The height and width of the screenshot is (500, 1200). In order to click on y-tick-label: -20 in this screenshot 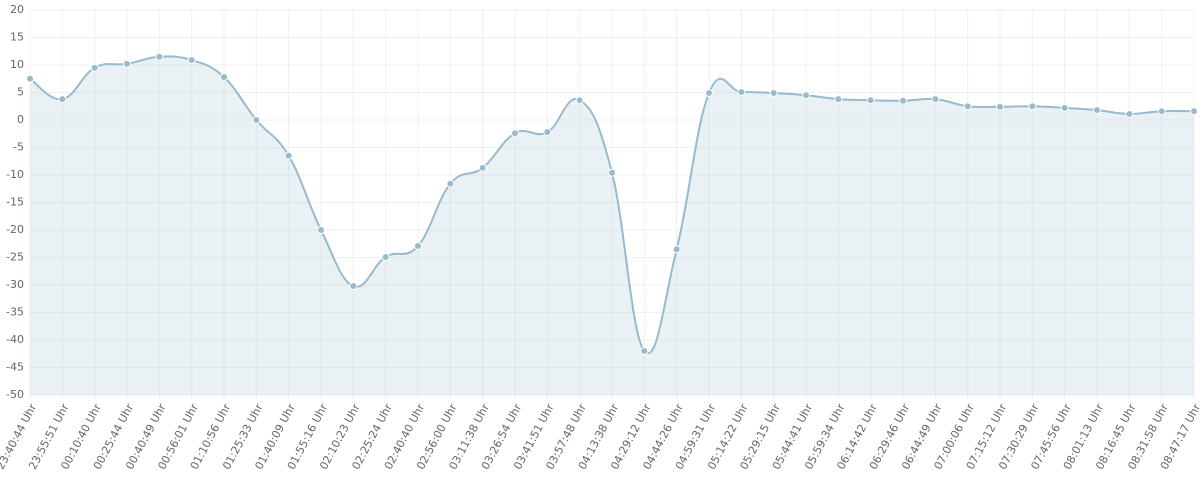, I will do `click(15, 229)`.